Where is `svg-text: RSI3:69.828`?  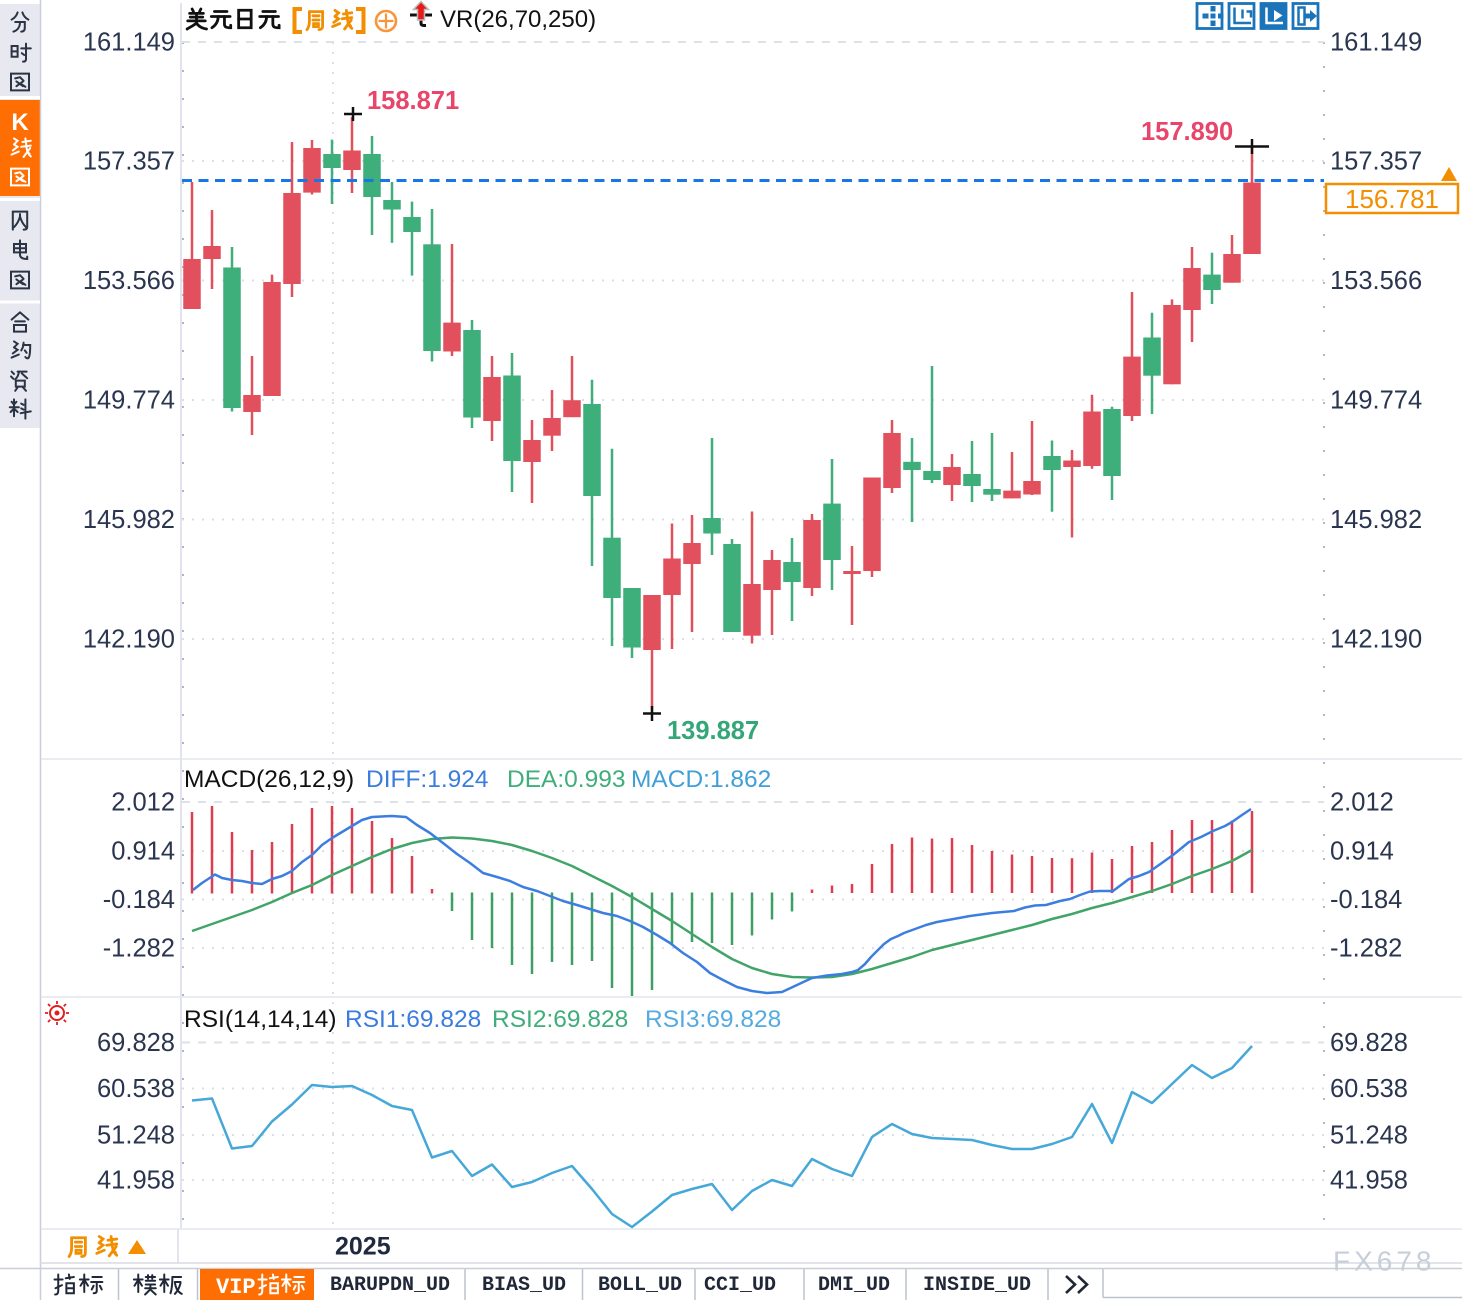 svg-text: RSI3:69.828 is located at coordinates (713, 1019).